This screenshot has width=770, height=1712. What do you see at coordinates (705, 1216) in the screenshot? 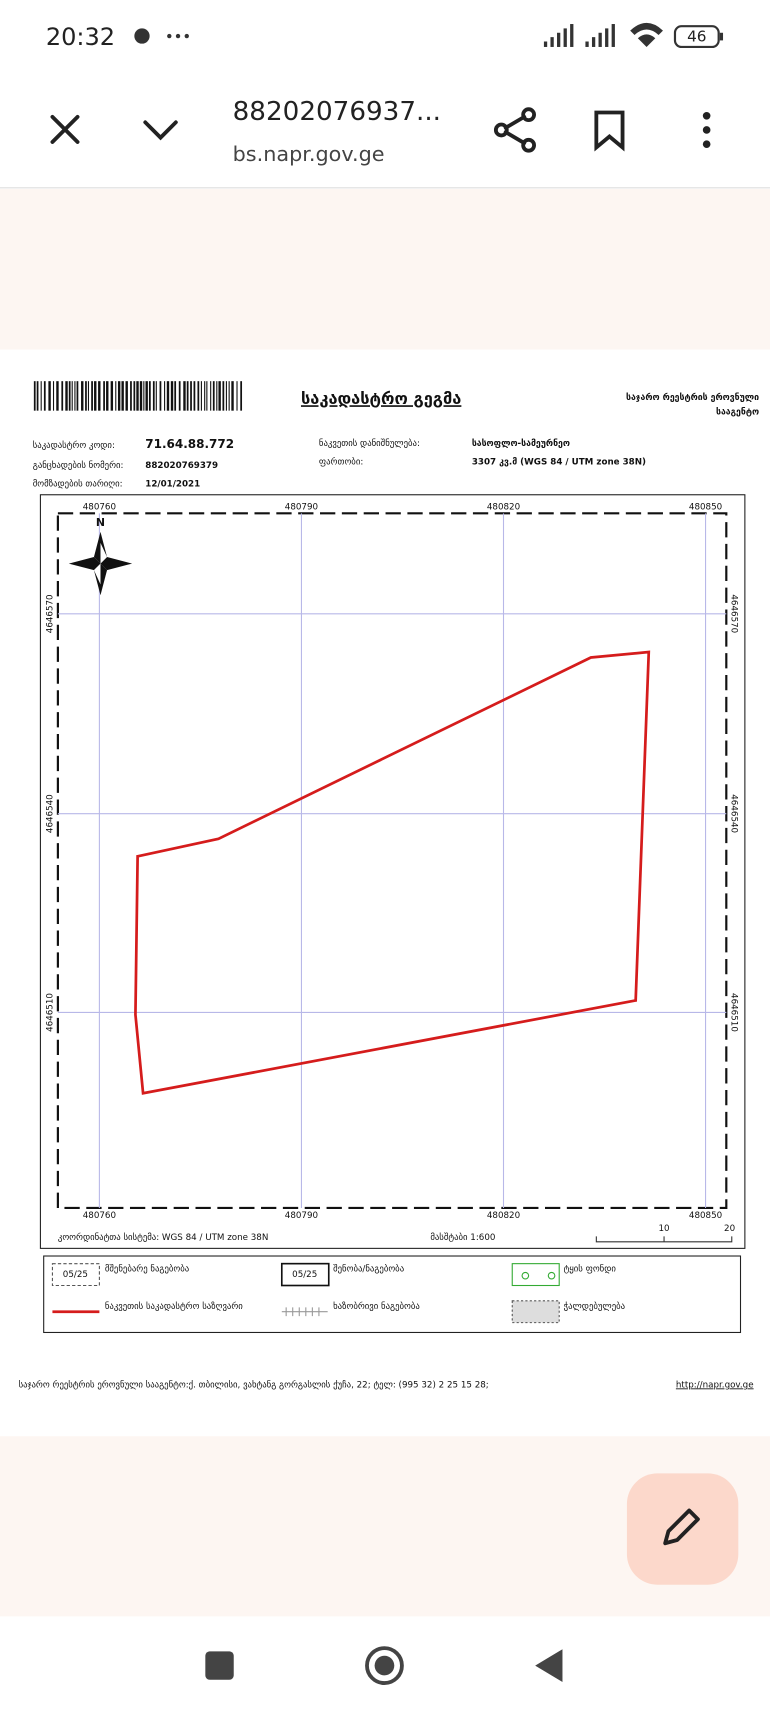
I see `x-coord-label: 480850` at bounding box center [705, 1216].